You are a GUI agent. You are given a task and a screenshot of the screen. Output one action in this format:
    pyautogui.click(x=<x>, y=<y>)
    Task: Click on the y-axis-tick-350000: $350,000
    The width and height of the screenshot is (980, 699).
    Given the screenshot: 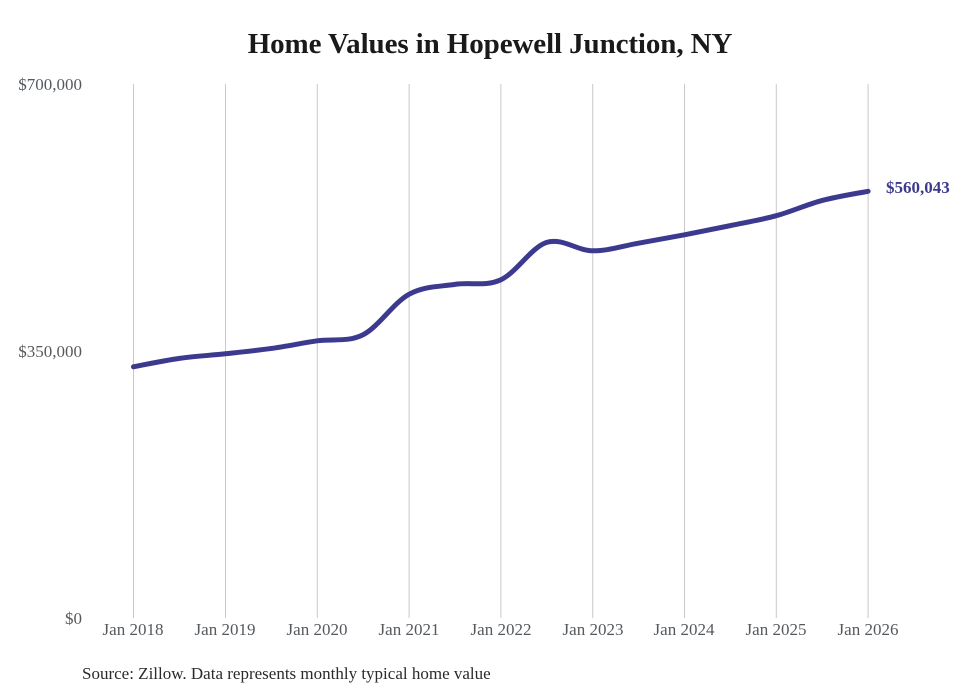 What is the action you would take?
    pyautogui.click(x=50, y=351)
    